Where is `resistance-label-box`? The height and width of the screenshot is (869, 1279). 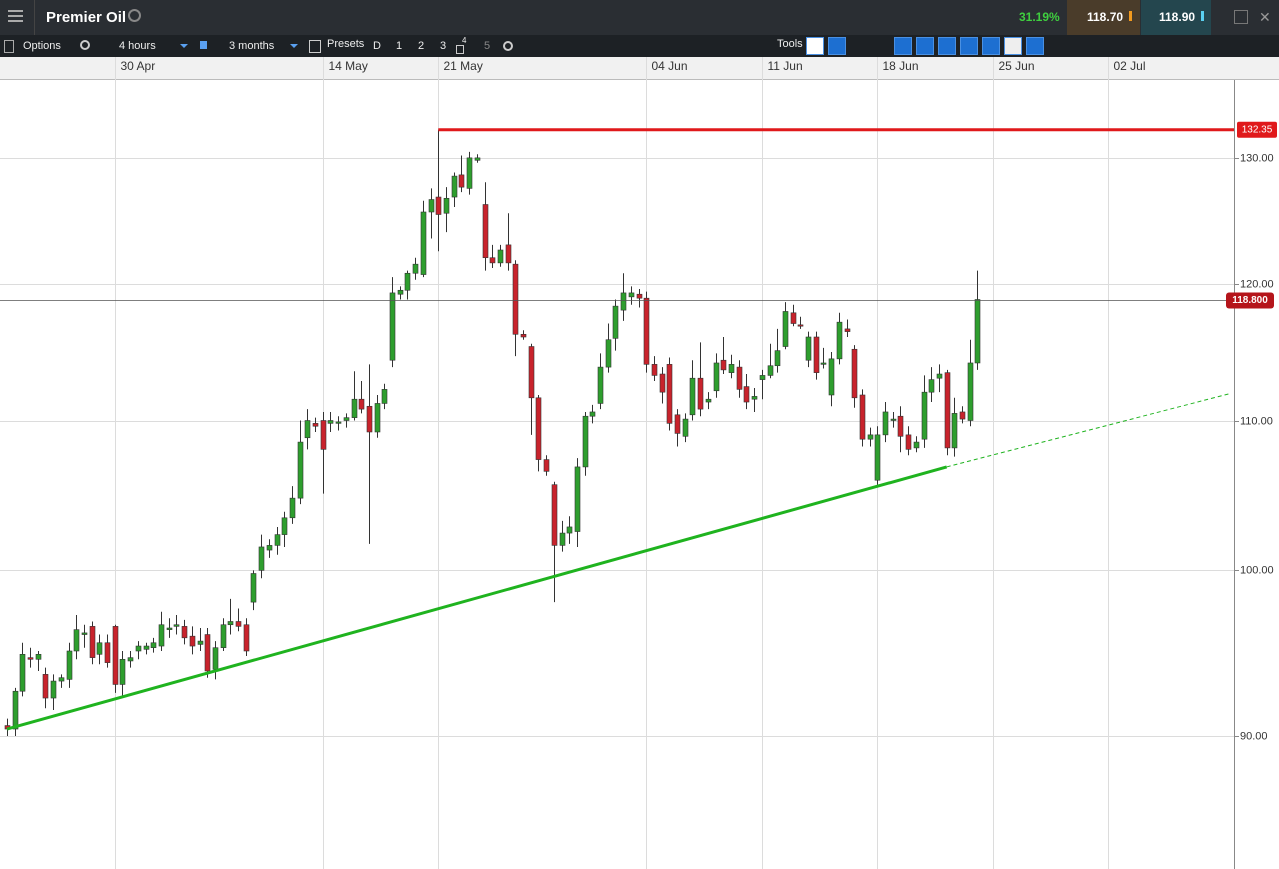
resistance-label-box is located at coordinates (1257, 129).